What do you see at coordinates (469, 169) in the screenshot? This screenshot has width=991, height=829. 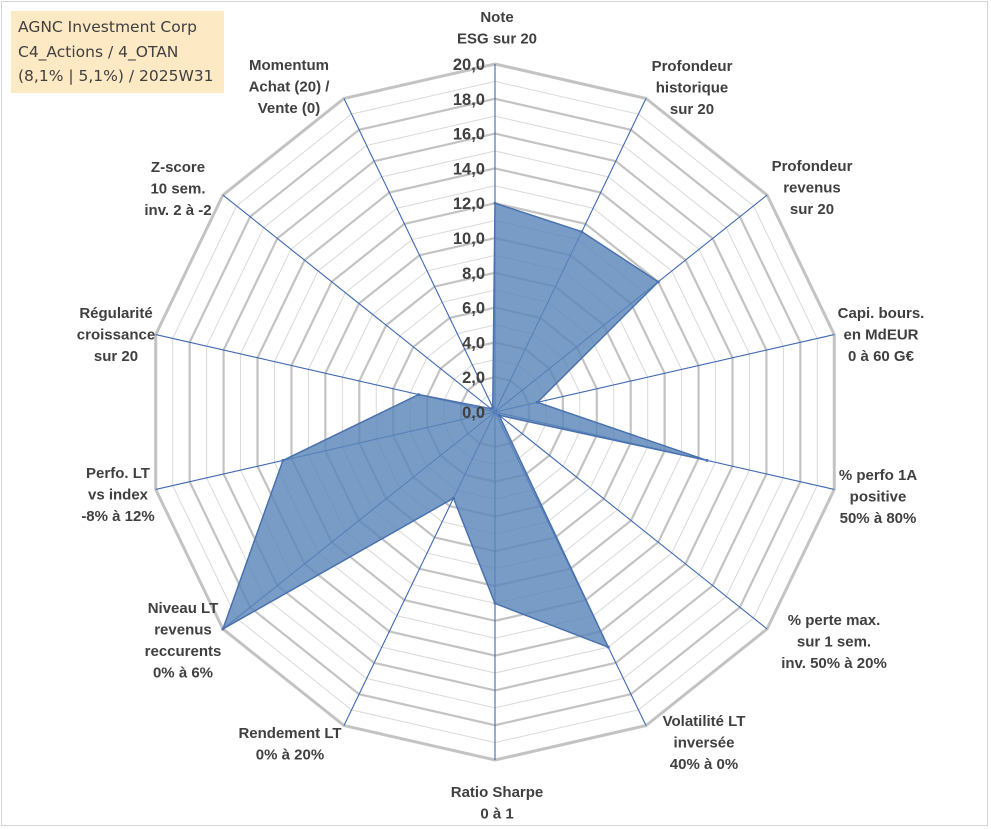 I see `tick-label: 14,0` at bounding box center [469, 169].